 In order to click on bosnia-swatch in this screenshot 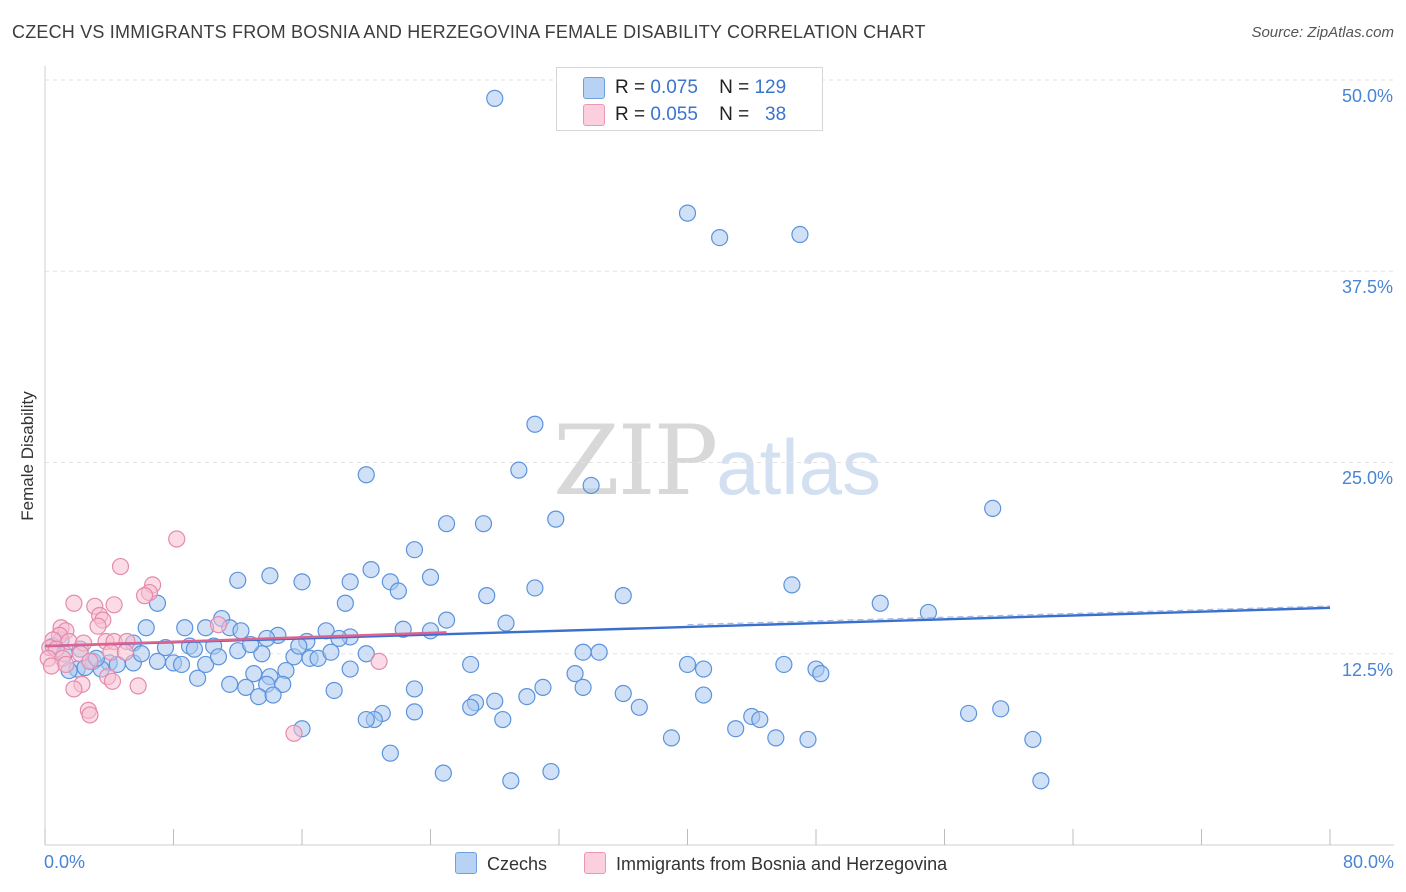, I will do `click(594, 115)`.